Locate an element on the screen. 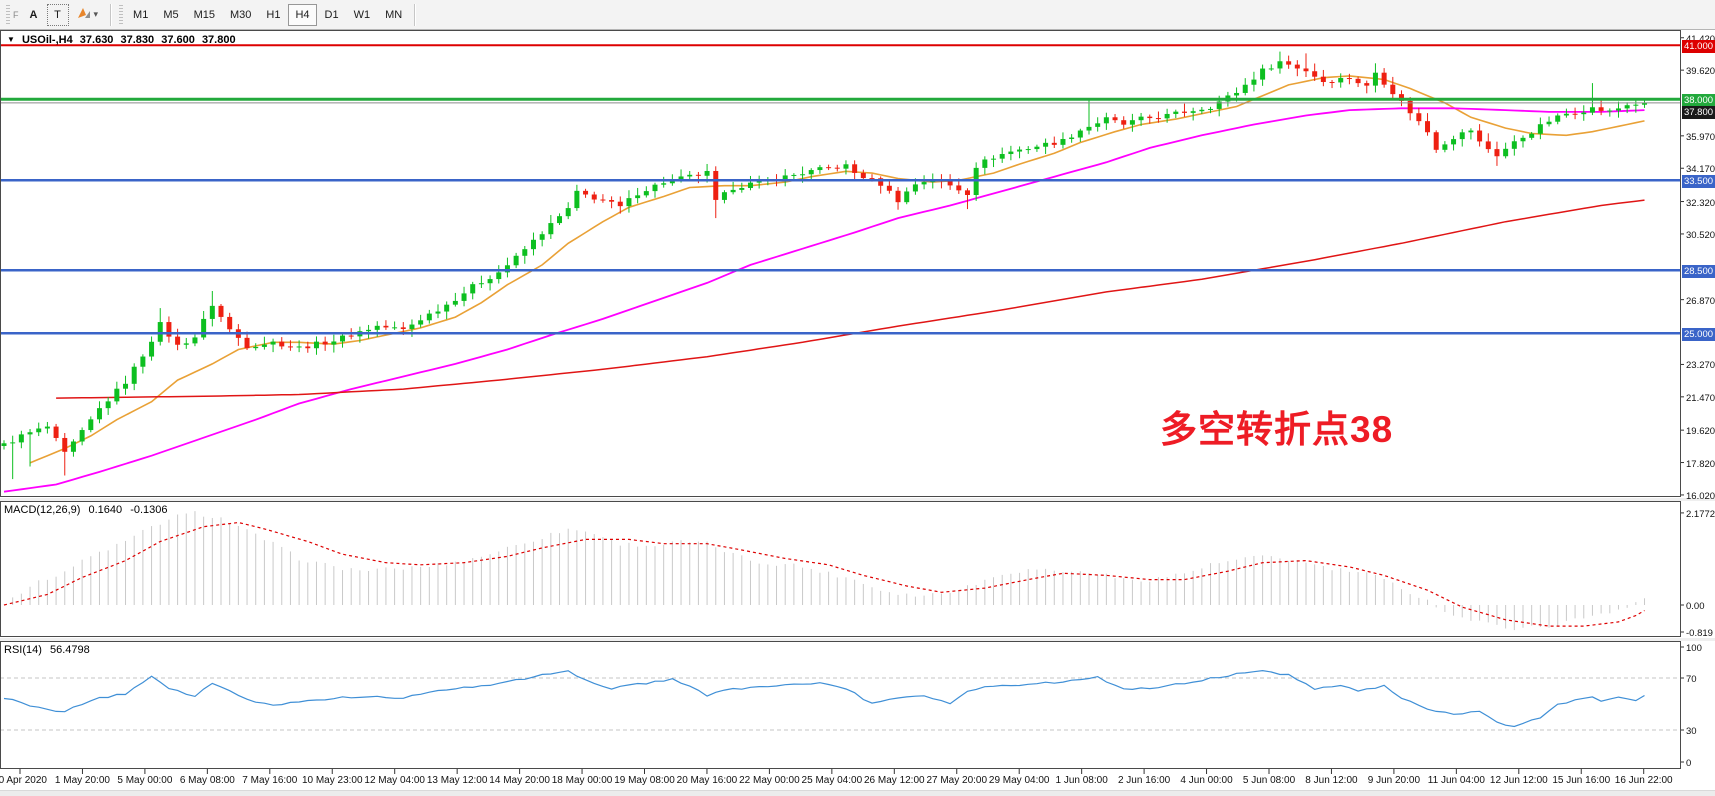 Image resolution: width=1715 pixels, height=796 pixels. rsi-value: 56.4798 is located at coordinates (69, 650).